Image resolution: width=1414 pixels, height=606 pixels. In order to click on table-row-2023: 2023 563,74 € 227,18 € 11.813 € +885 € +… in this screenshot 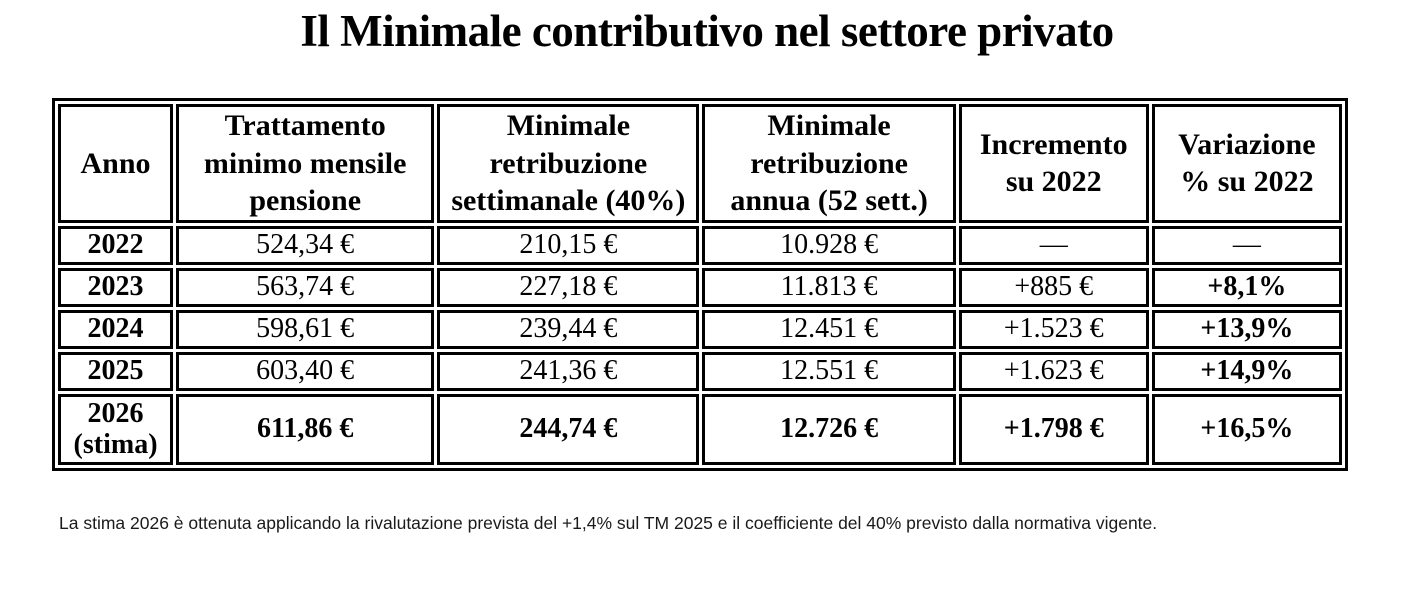, I will do `click(700, 288)`.